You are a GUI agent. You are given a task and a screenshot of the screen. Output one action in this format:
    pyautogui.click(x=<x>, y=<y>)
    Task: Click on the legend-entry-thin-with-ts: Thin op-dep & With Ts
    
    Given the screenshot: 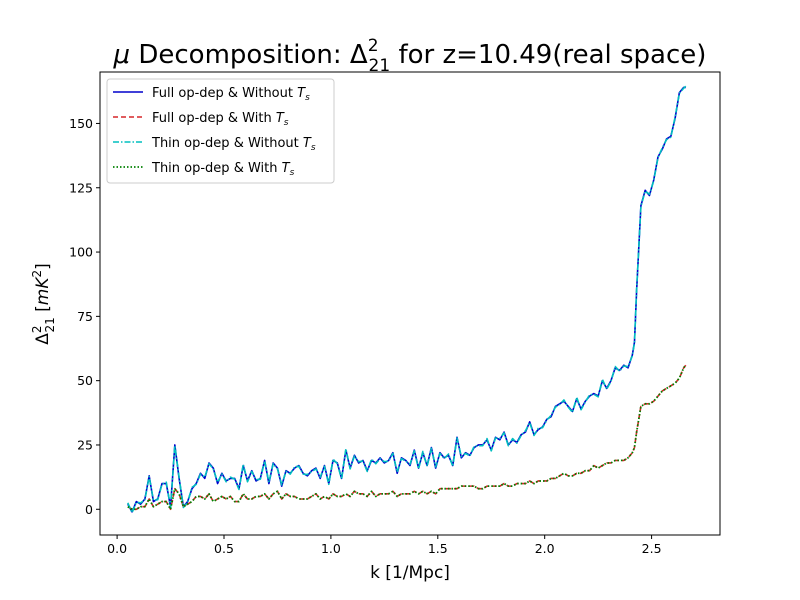 What is the action you would take?
    pyautogui.click(x=204, y=169)
    